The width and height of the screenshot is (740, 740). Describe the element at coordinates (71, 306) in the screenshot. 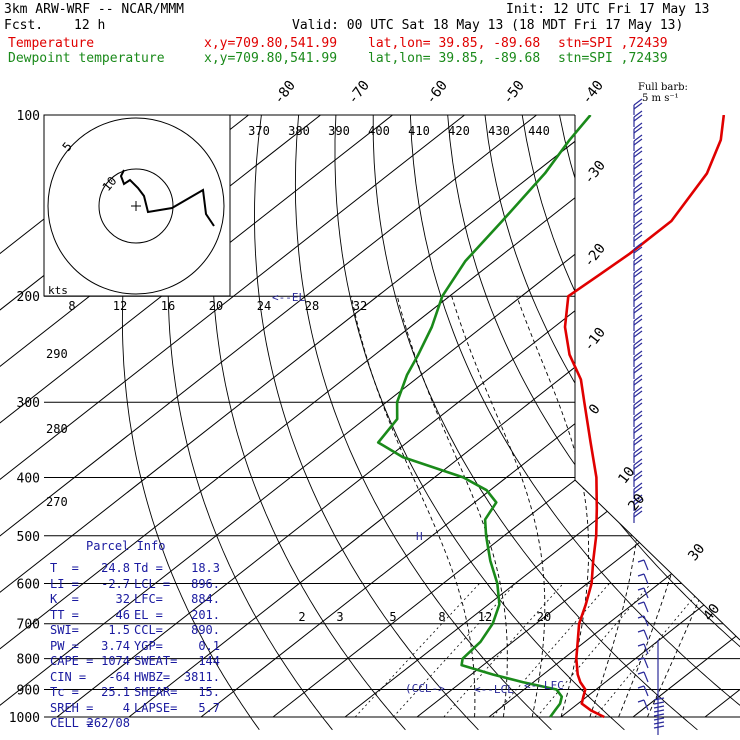

I see `moist-adiabat-label: 8` at that location.